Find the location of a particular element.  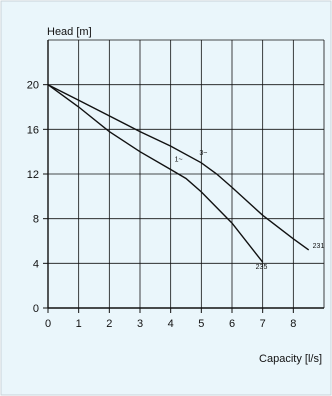

x-tick-label: 2 is located at coordinates (109, 324).